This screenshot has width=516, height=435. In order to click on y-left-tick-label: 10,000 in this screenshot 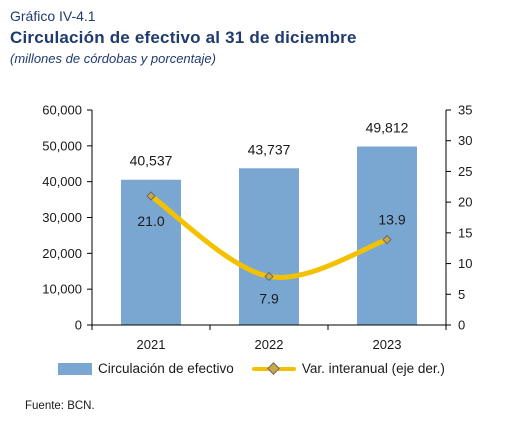, I will do `click(62, 289)`.